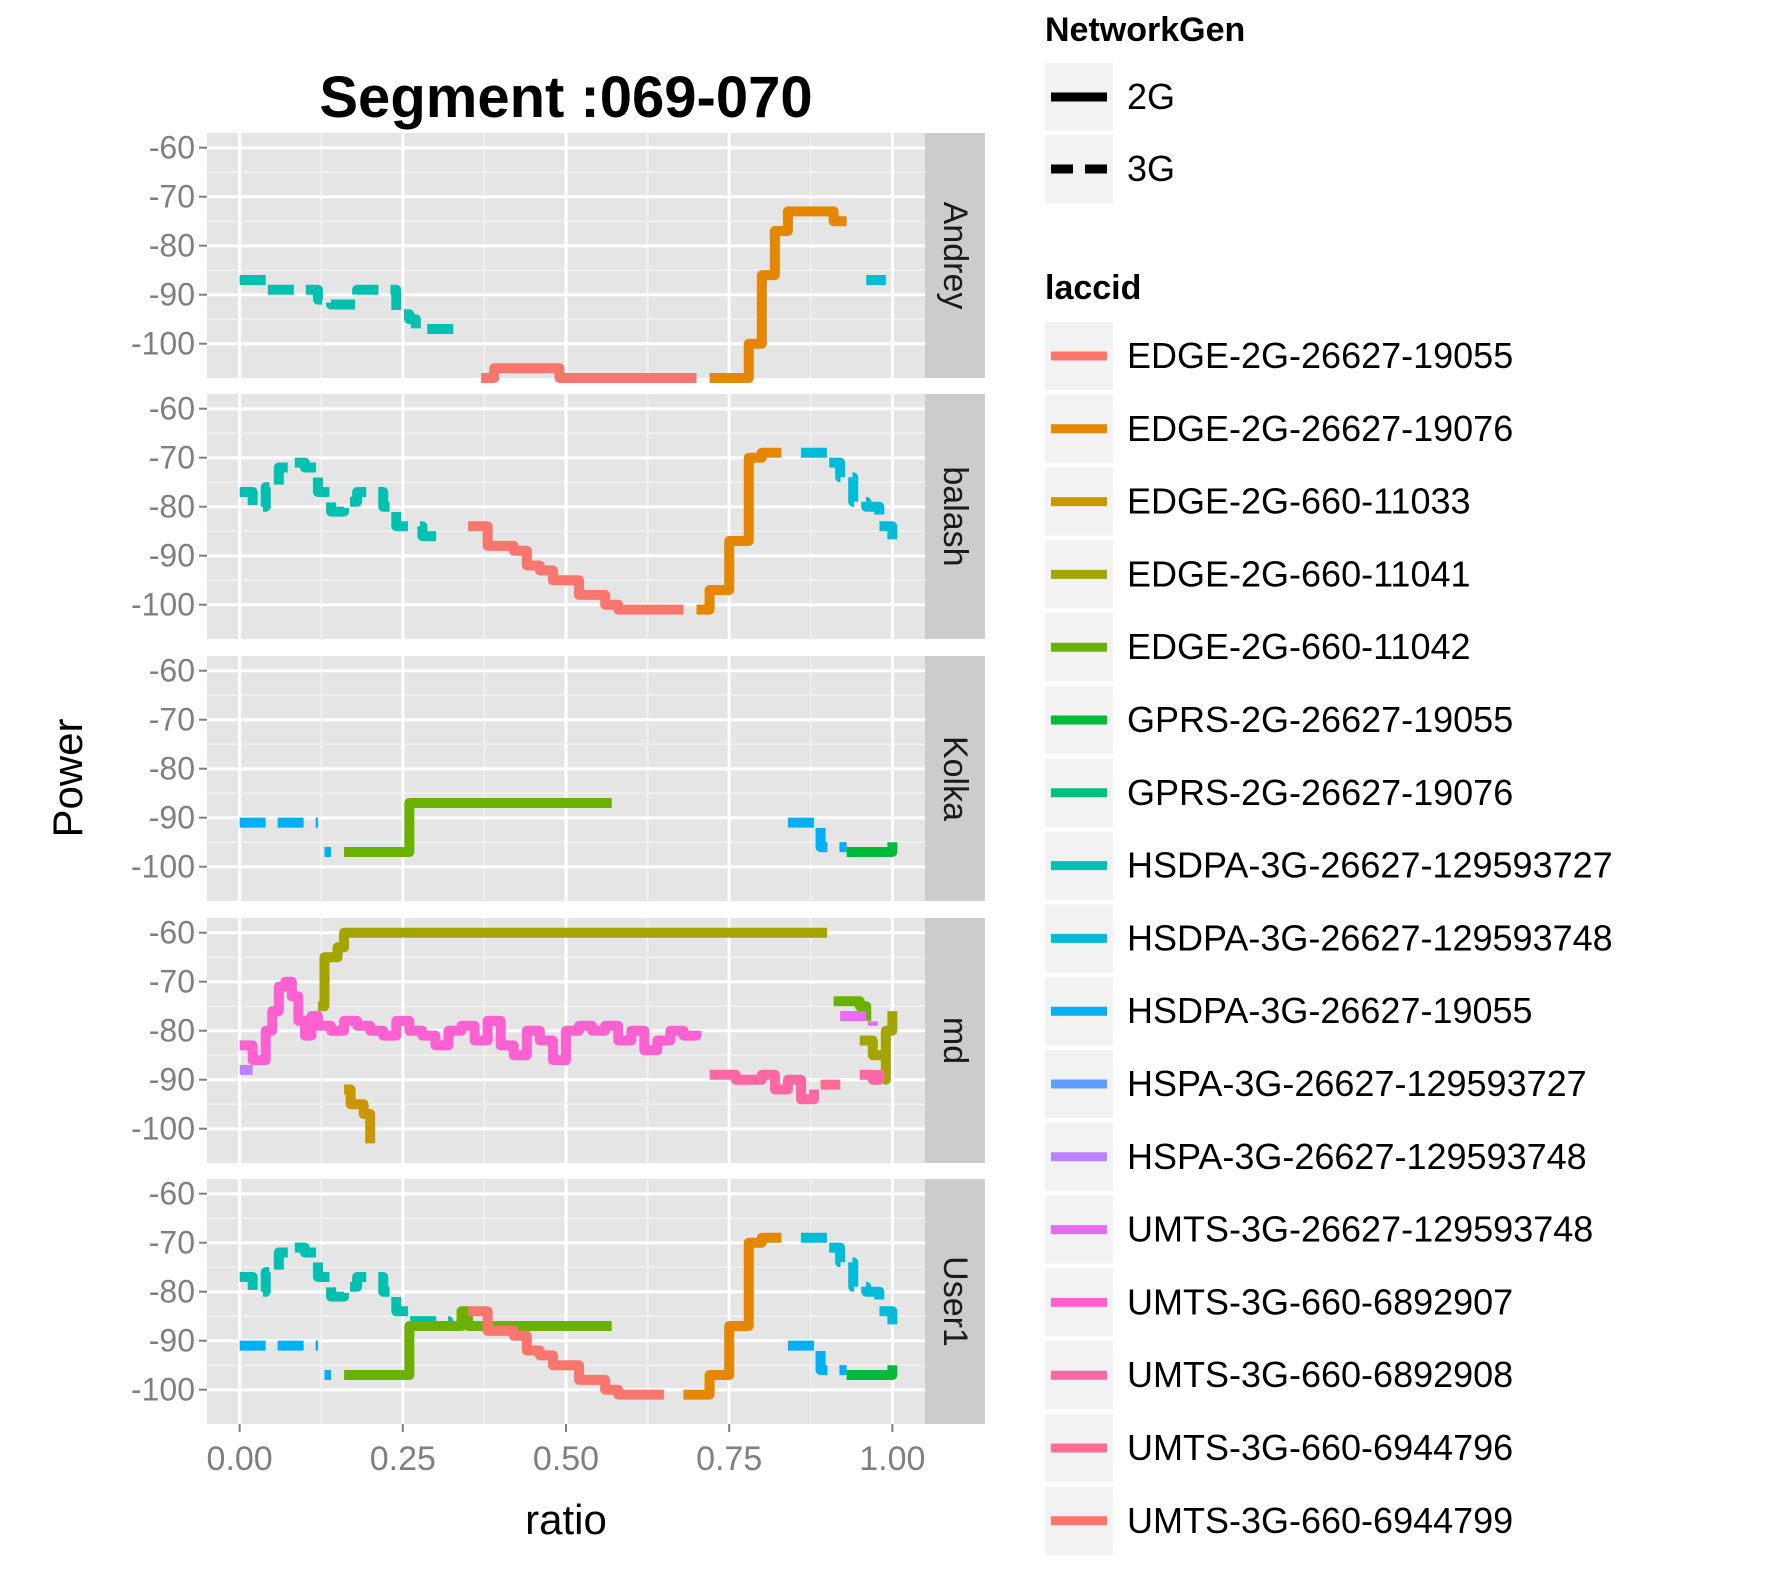 Image resolution: width=1779 pixels, height=1579 pixels. Describe the element at coordinates (1370, 937) in the screenshot. I see `legend-label-laccid: HSDPA-3G-26627-129593748` at that location.